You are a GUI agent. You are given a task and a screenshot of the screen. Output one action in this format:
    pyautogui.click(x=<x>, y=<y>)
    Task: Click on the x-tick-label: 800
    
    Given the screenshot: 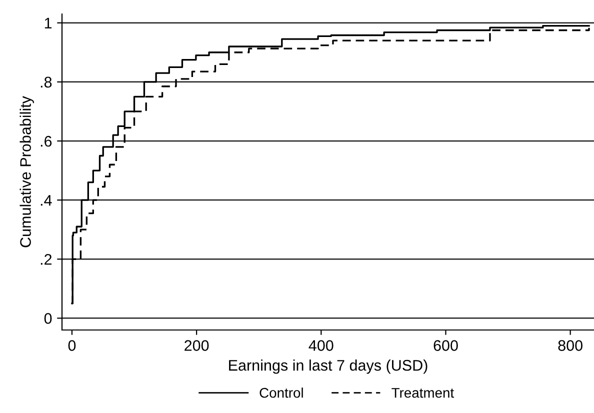 What is the action you would take?
    pyautogui.click(x=570, y=345)
    